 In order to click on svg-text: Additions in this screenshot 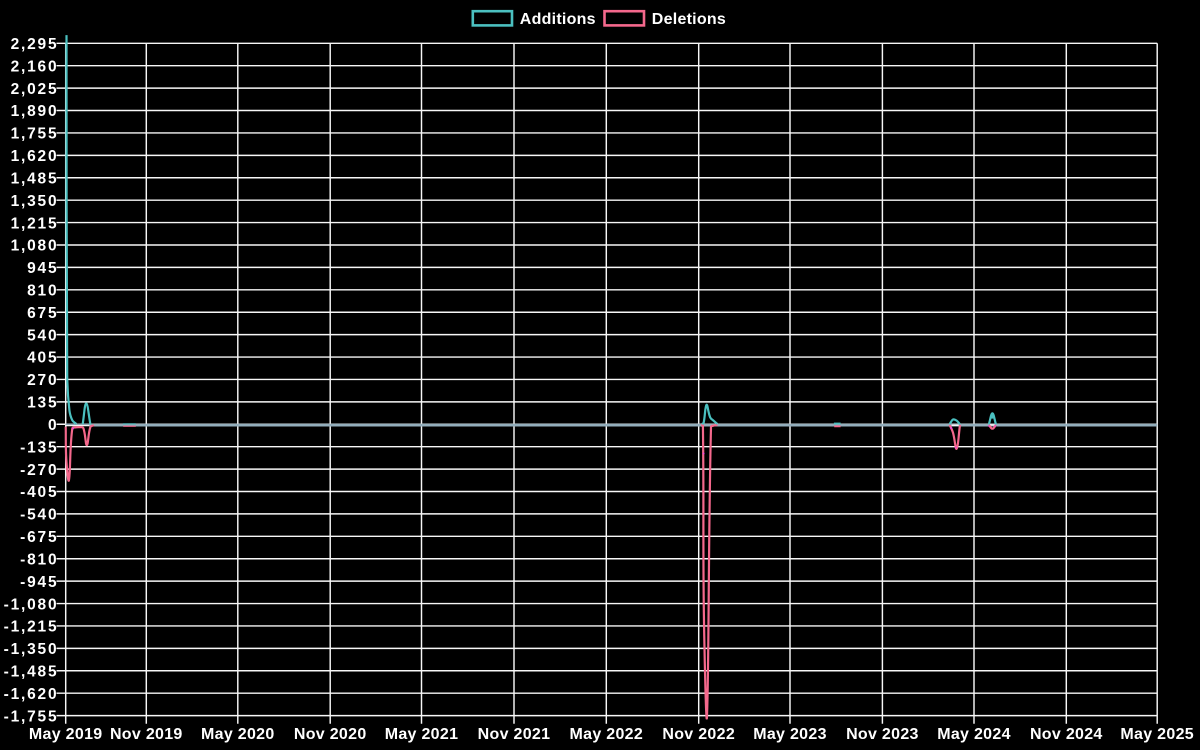, I will do `click(558, 19)`.